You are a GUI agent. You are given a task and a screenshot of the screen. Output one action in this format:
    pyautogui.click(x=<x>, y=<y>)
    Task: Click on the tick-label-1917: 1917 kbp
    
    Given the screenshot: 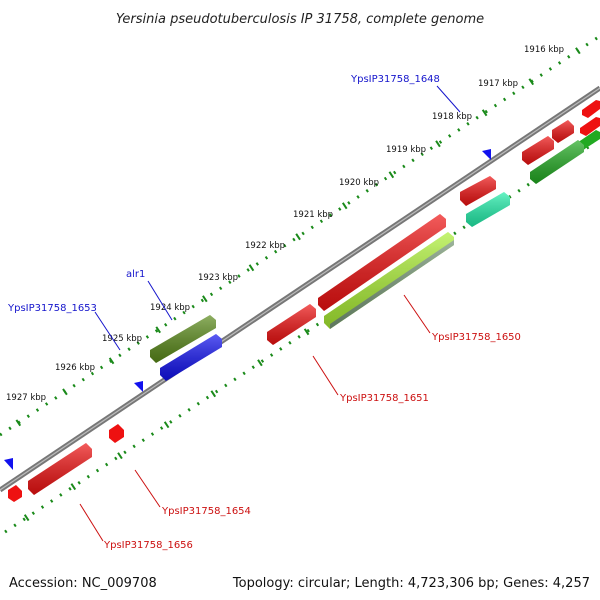 What is the action you would take?
    pyautogui.click(x=498, y=84)
    